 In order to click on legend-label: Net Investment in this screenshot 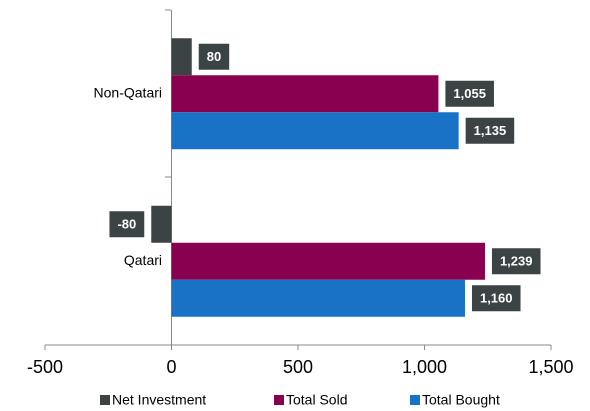, I will do `click(159, 400)`.